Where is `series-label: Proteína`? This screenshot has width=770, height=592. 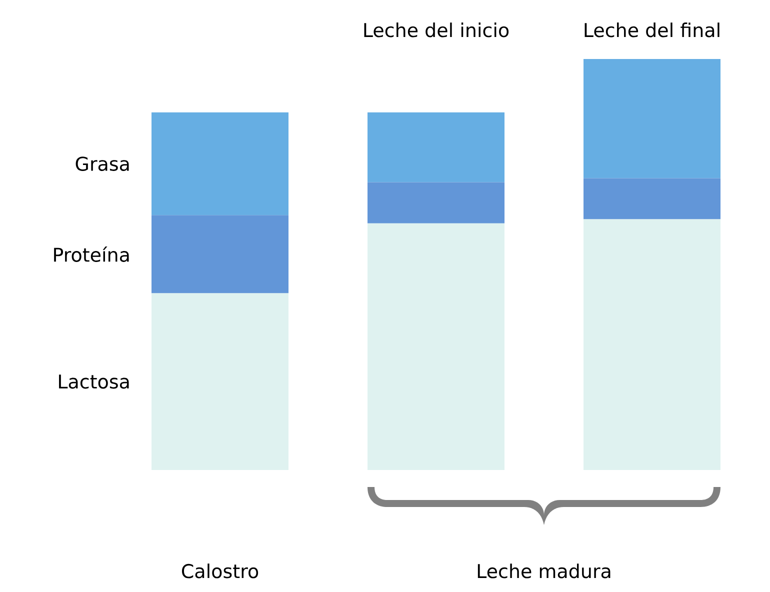
series-label: Proteína is located at coordinates (91, 254).